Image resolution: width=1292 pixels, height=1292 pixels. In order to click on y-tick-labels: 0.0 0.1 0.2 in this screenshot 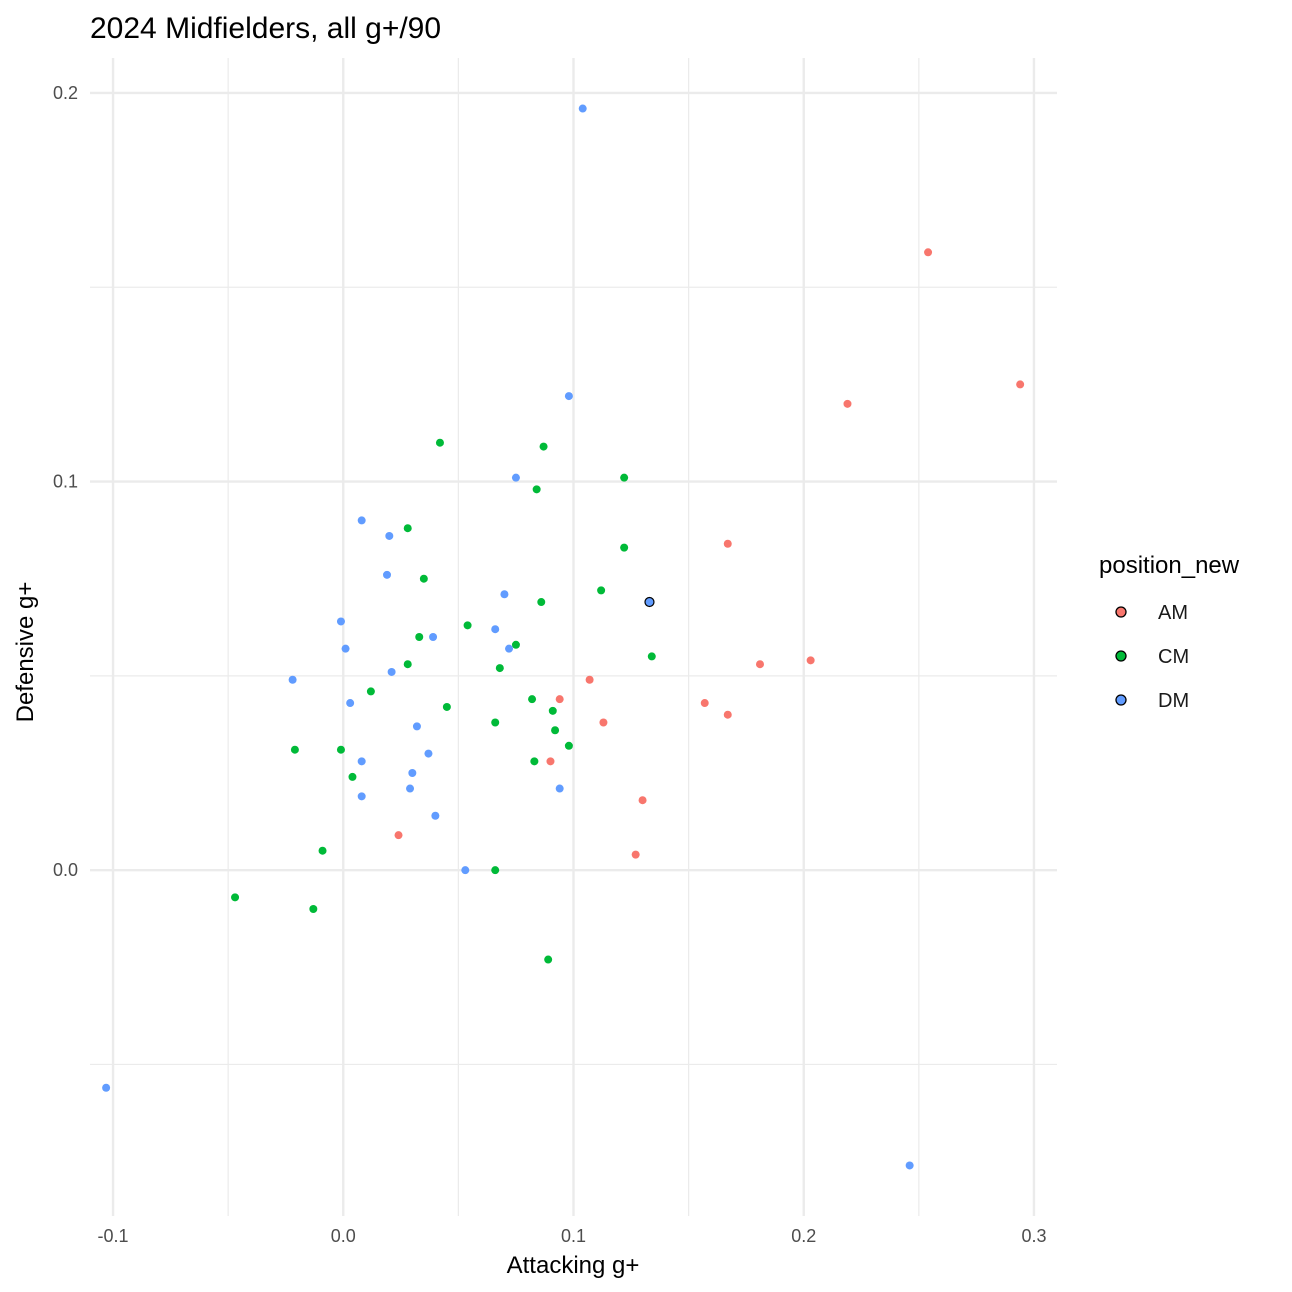, I will do `click(65, 481)`.